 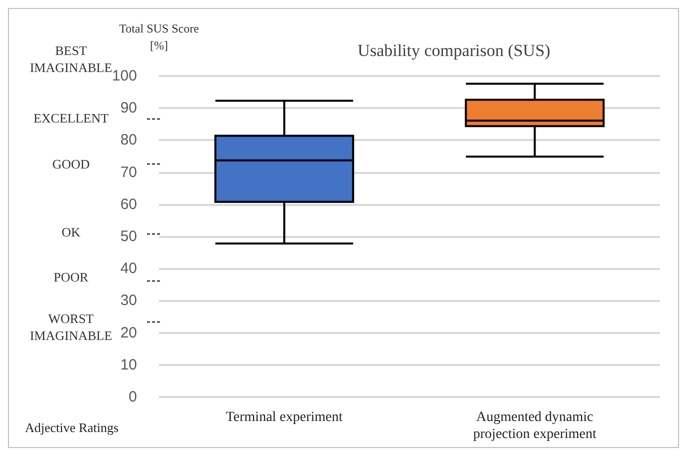 I want to click on text: WORST IMAGINABLE, so click(x=71, y=327).